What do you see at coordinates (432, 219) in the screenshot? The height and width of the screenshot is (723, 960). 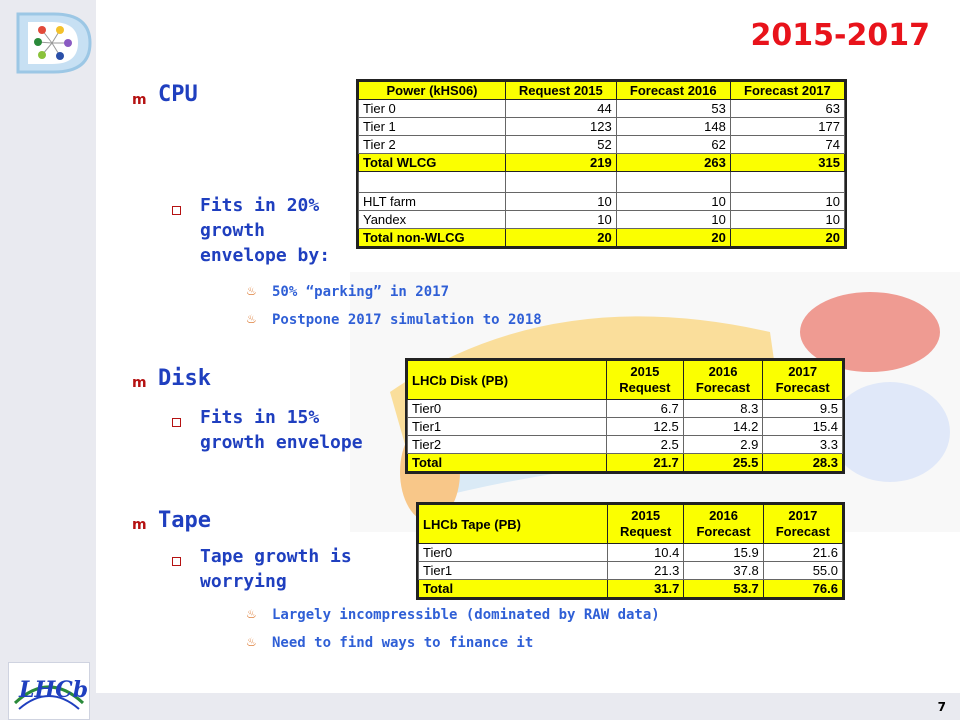 I see `table-cell: Yandex` at bounding box center [432, 219].